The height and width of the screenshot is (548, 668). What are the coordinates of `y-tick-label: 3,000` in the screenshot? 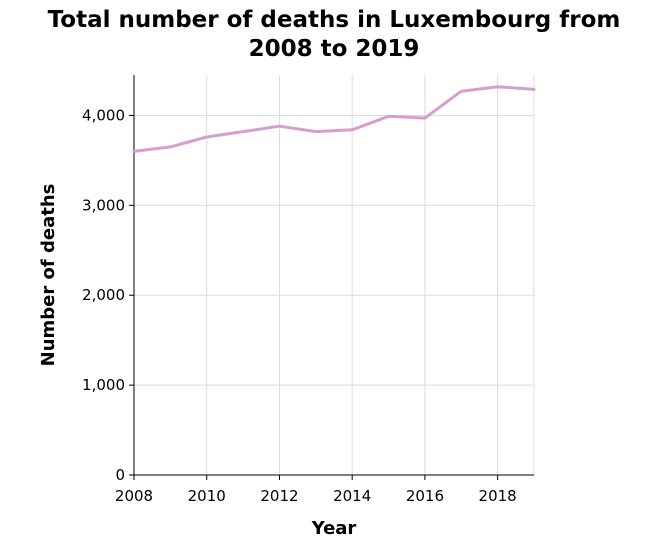 It's located at (103, 205).